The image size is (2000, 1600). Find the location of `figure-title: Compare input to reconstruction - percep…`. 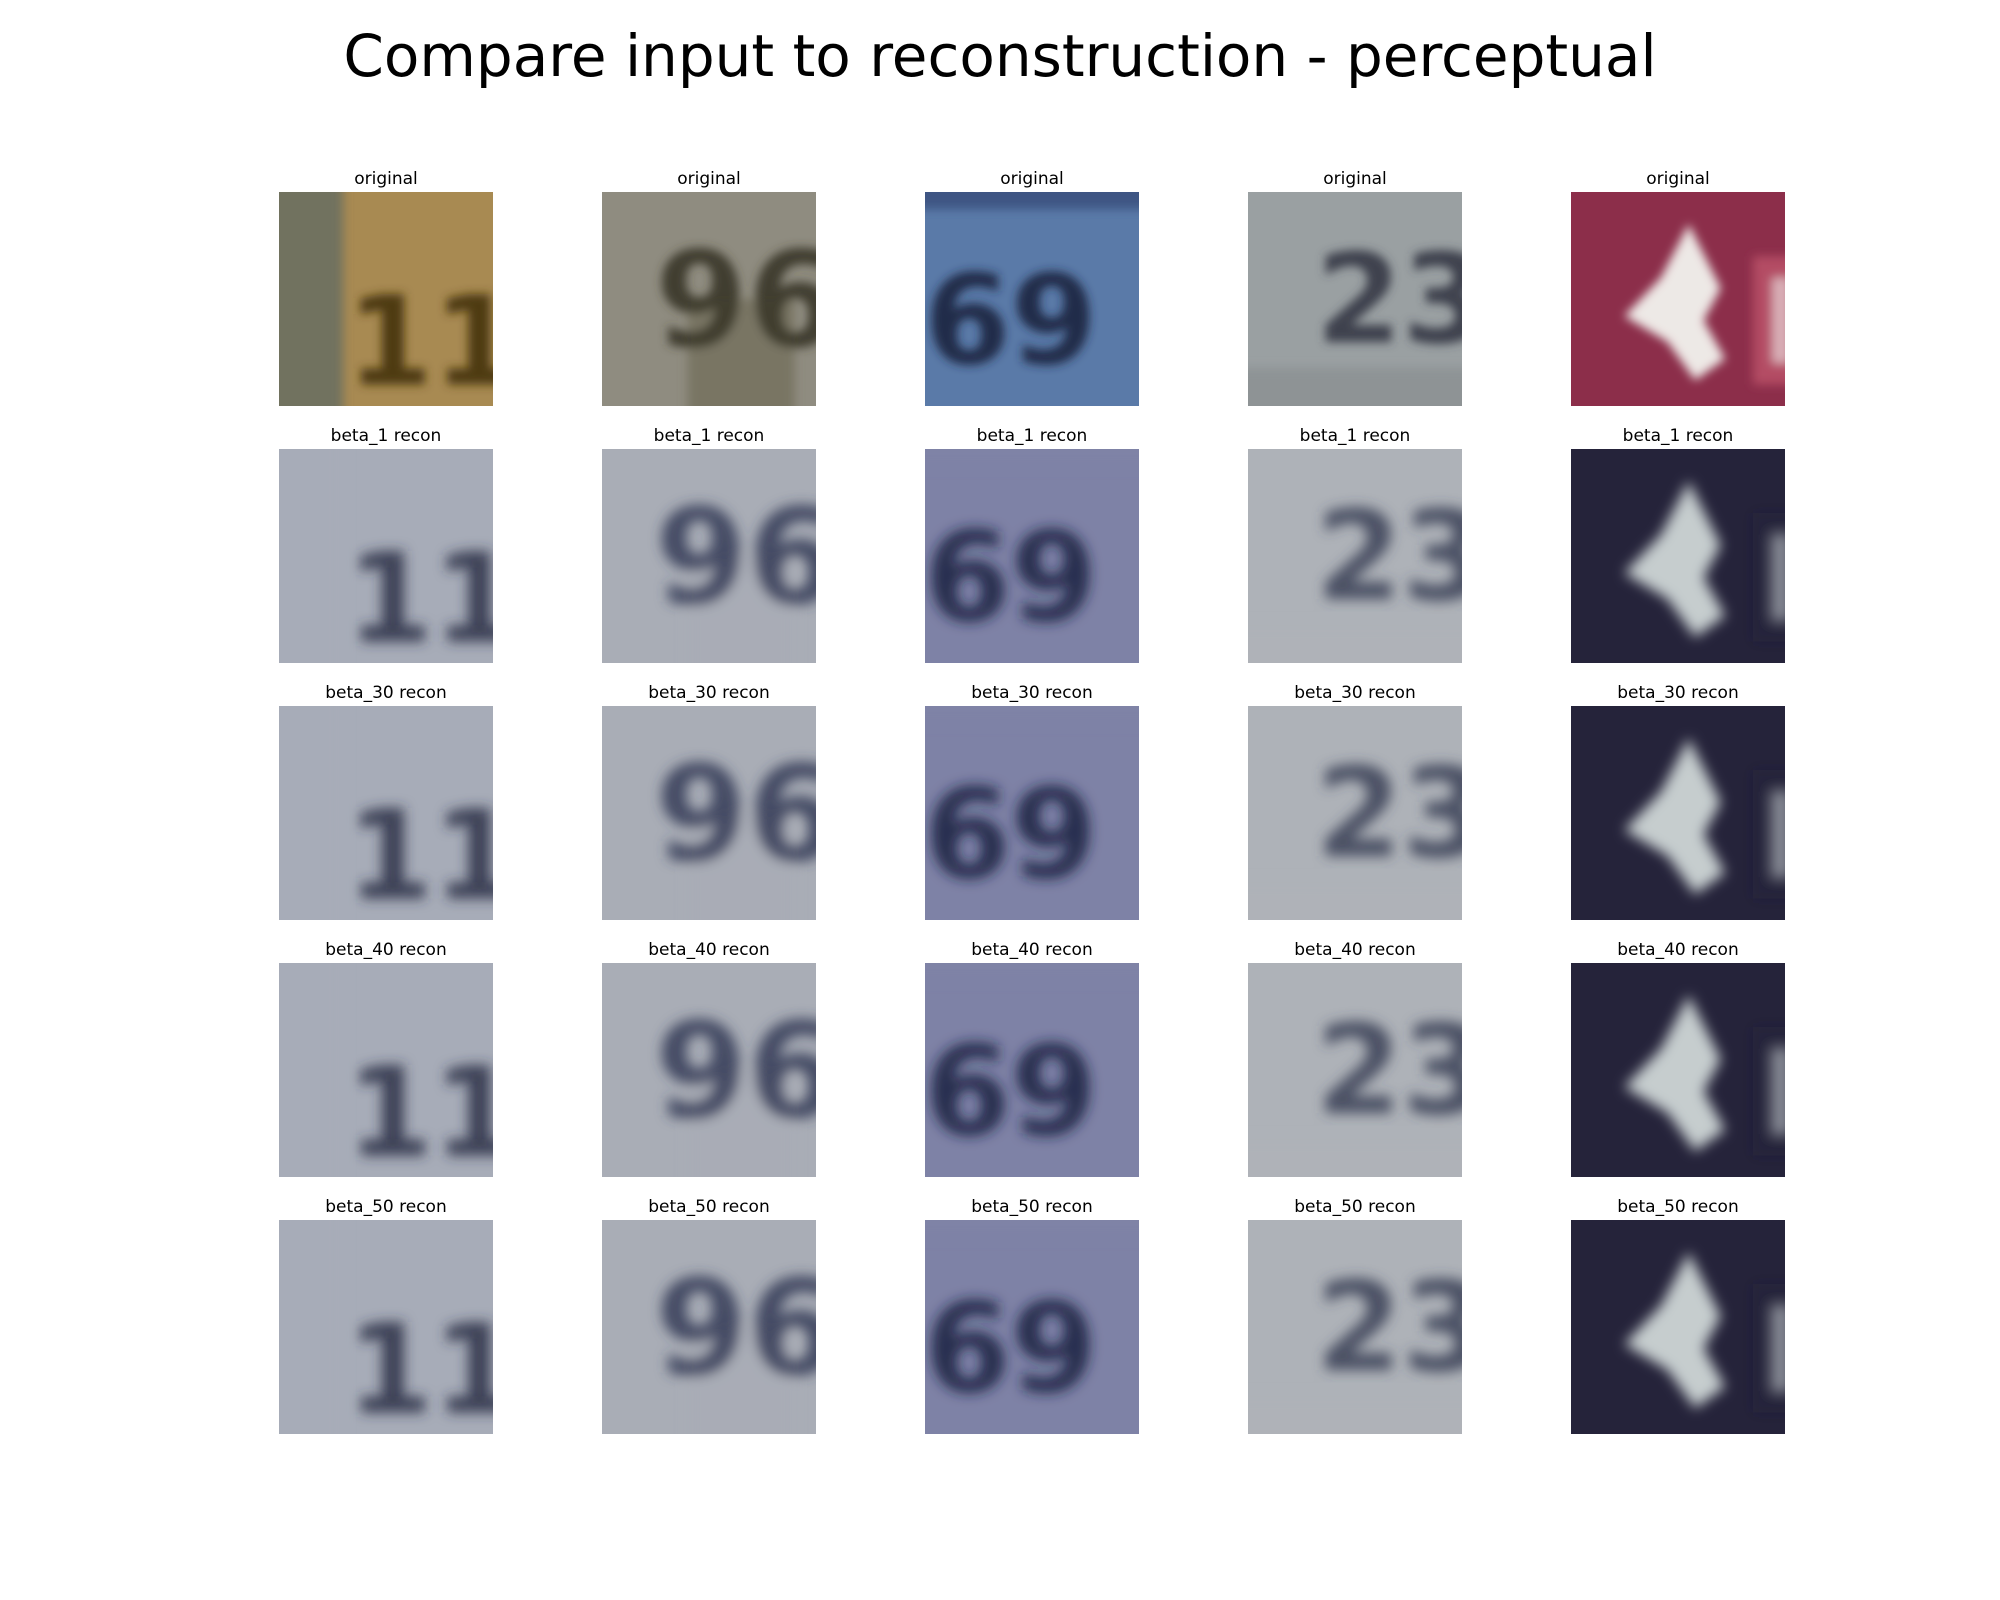

figure-title: Compare input to reconstruction - percep… is located at coordinates (1000, 56).